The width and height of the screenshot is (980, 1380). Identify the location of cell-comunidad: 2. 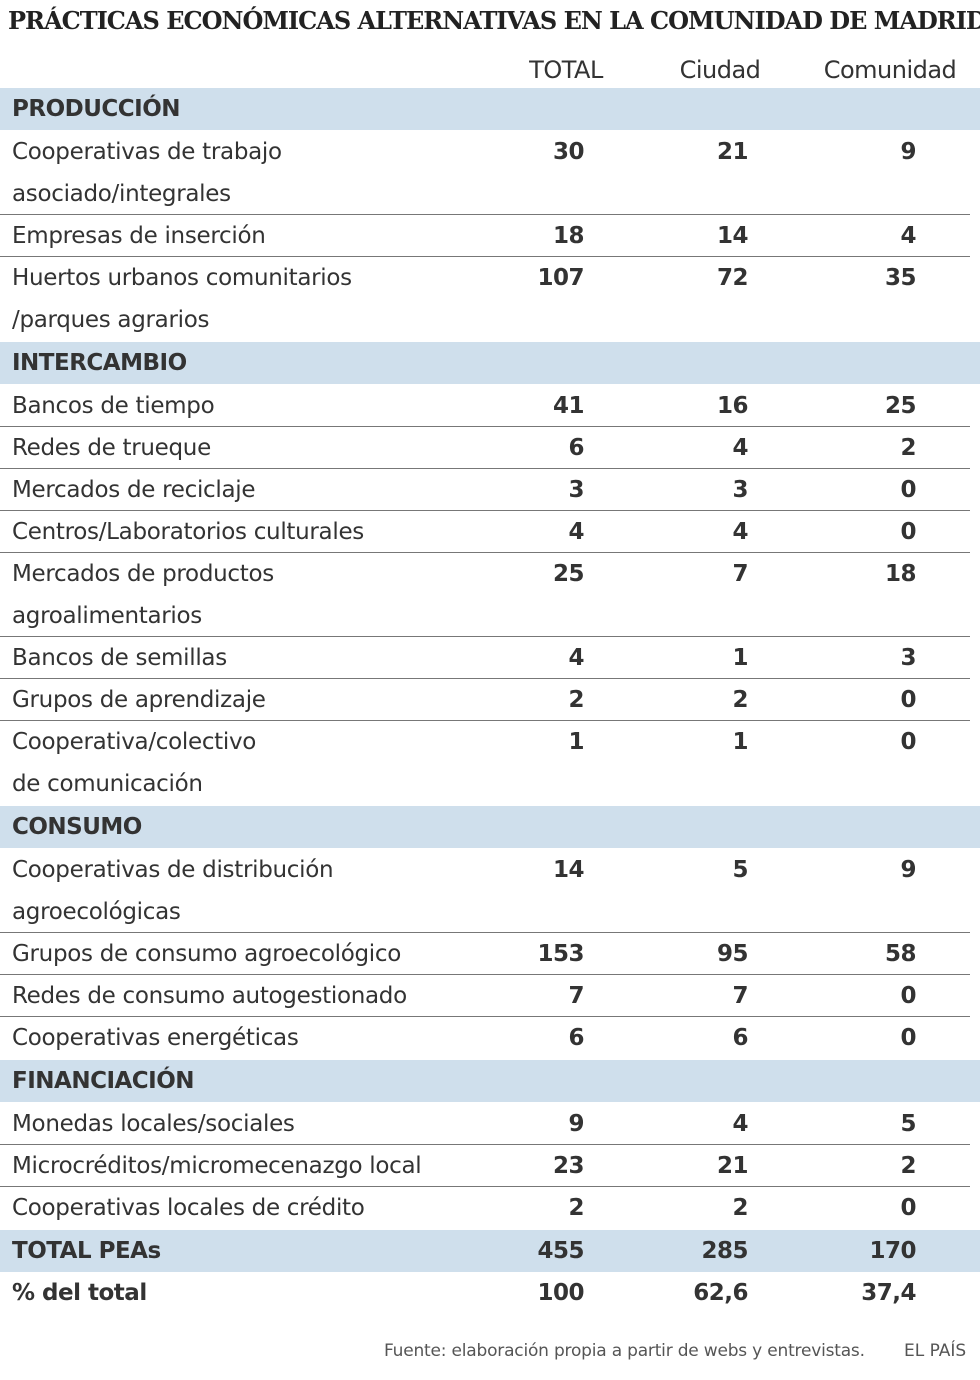
(908, 448).